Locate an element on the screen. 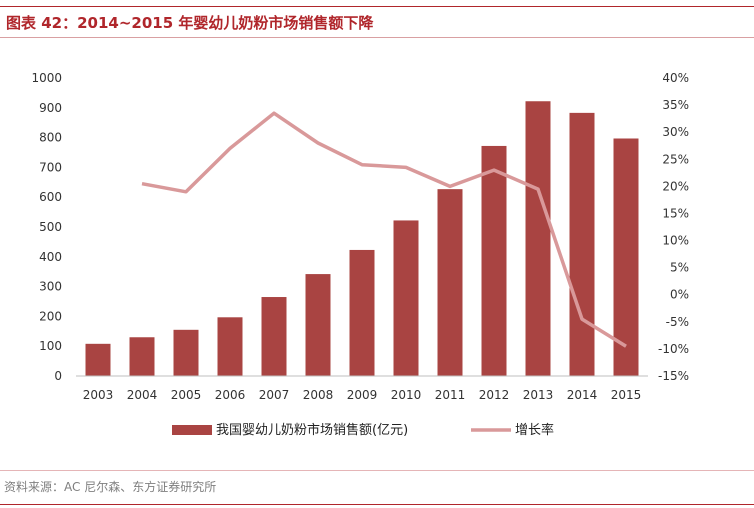 The image size is (754, 508). left-tick-label: 1000 is located at coordinates (46, 78).